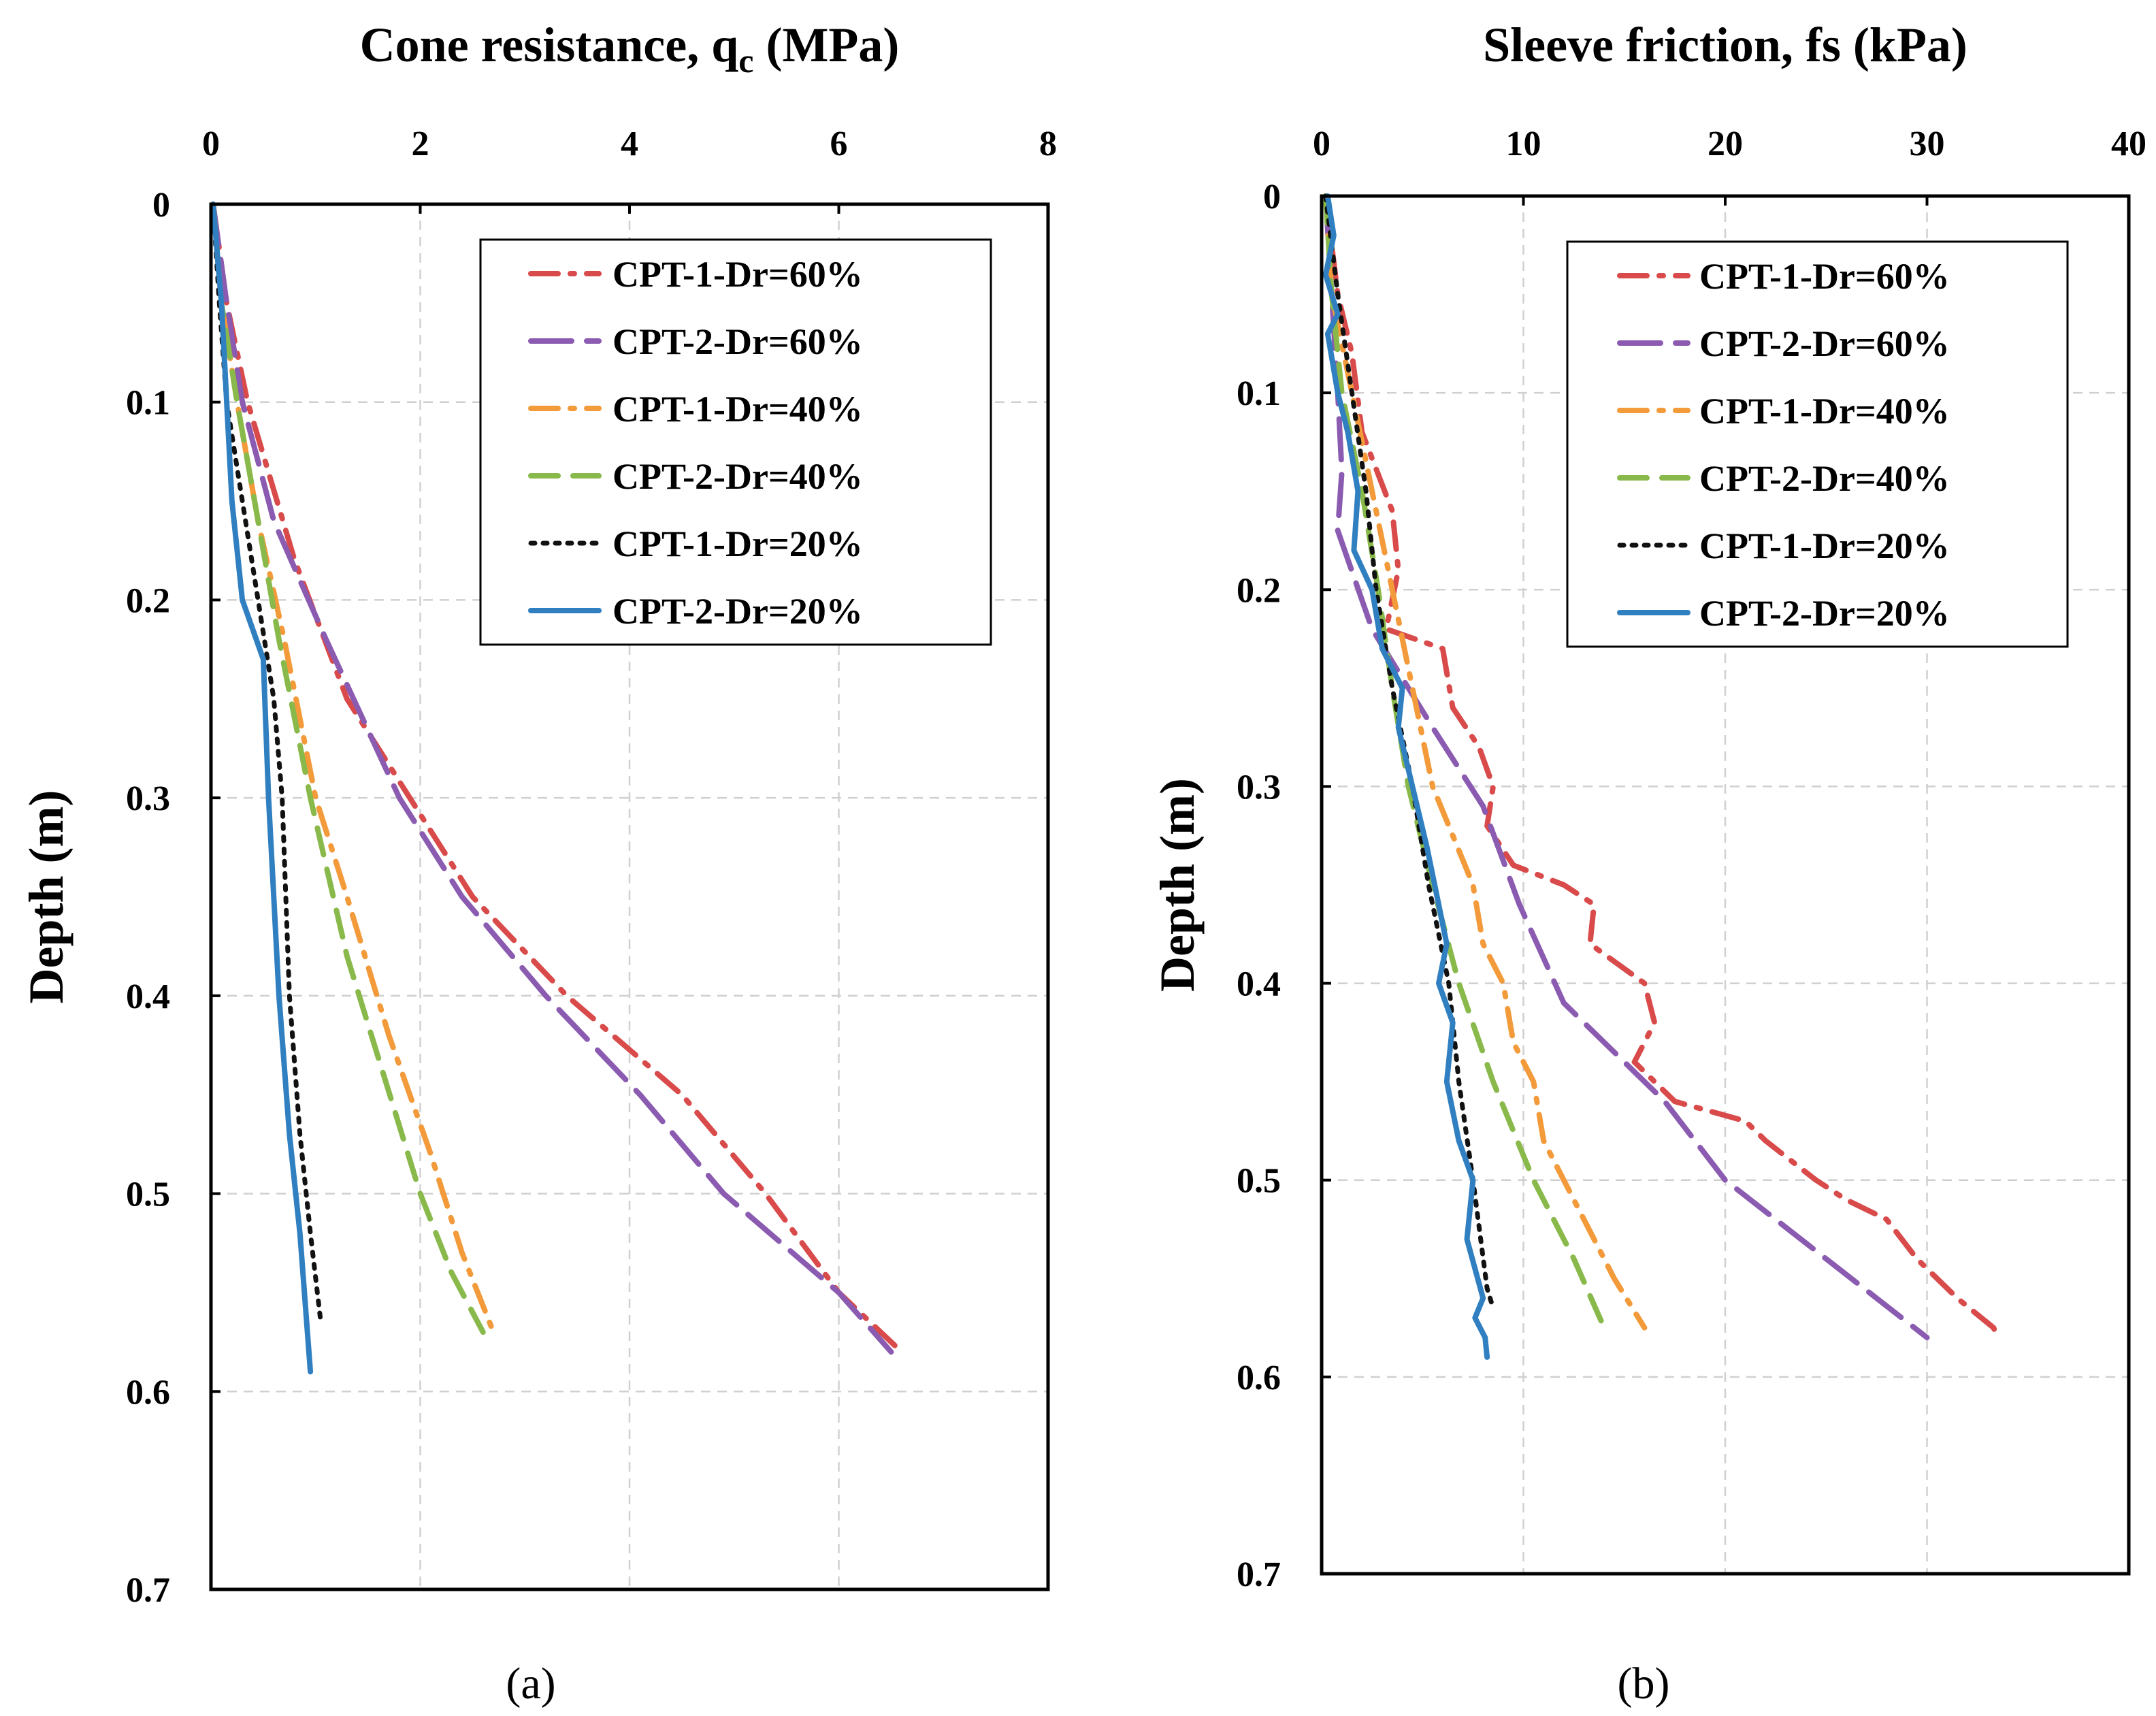  I want to click on x-tick-label: 8, so click(1048, 144).